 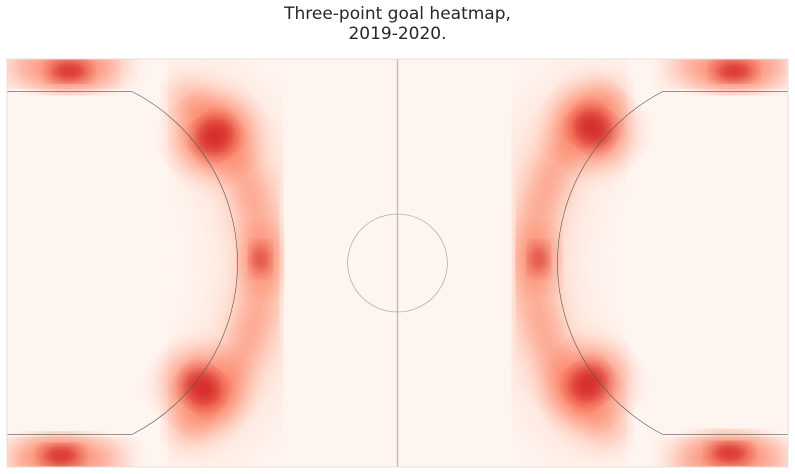 What do you see at coordinates (397, 14) in the screenshot?
I see `chart-title-line-1: Three-point goal heatmap,` at bounding box center [397, 14].